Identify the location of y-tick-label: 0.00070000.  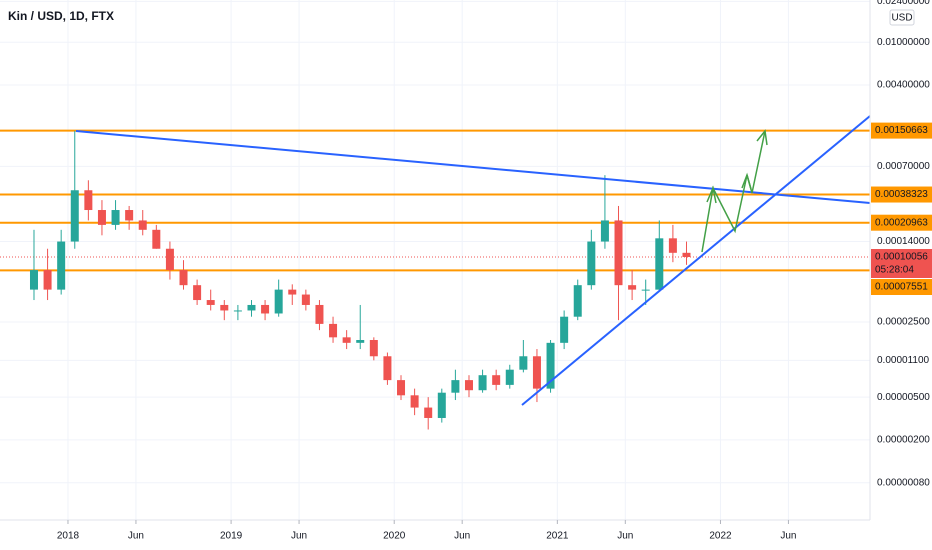
(903, 166).